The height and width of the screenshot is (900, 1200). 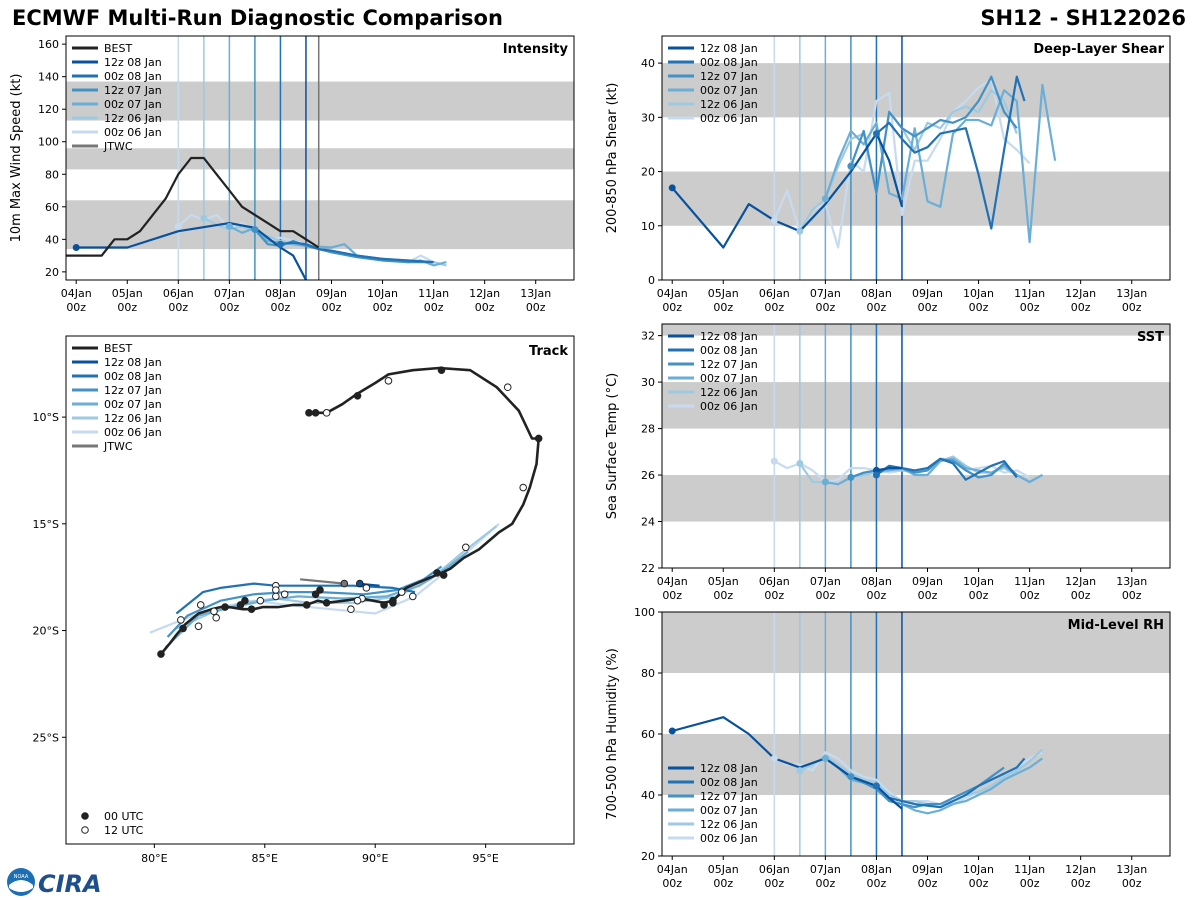 I want to click on x-tick-label: 05Jan, so click(x=723, y=293).